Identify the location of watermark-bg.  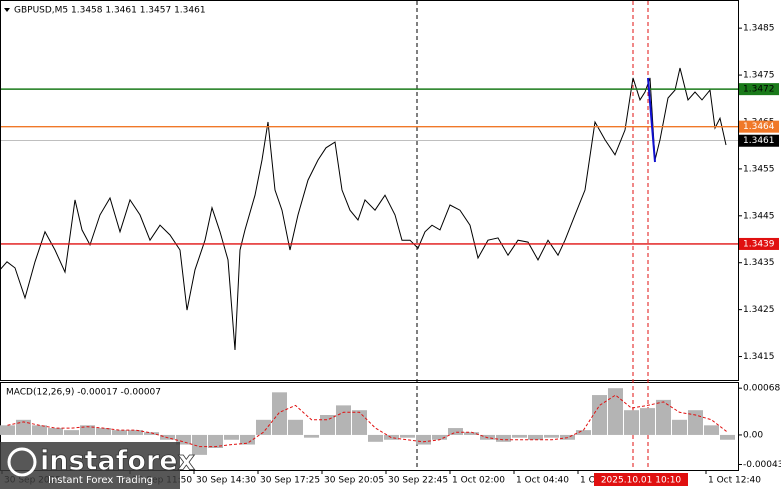
(90, 465).